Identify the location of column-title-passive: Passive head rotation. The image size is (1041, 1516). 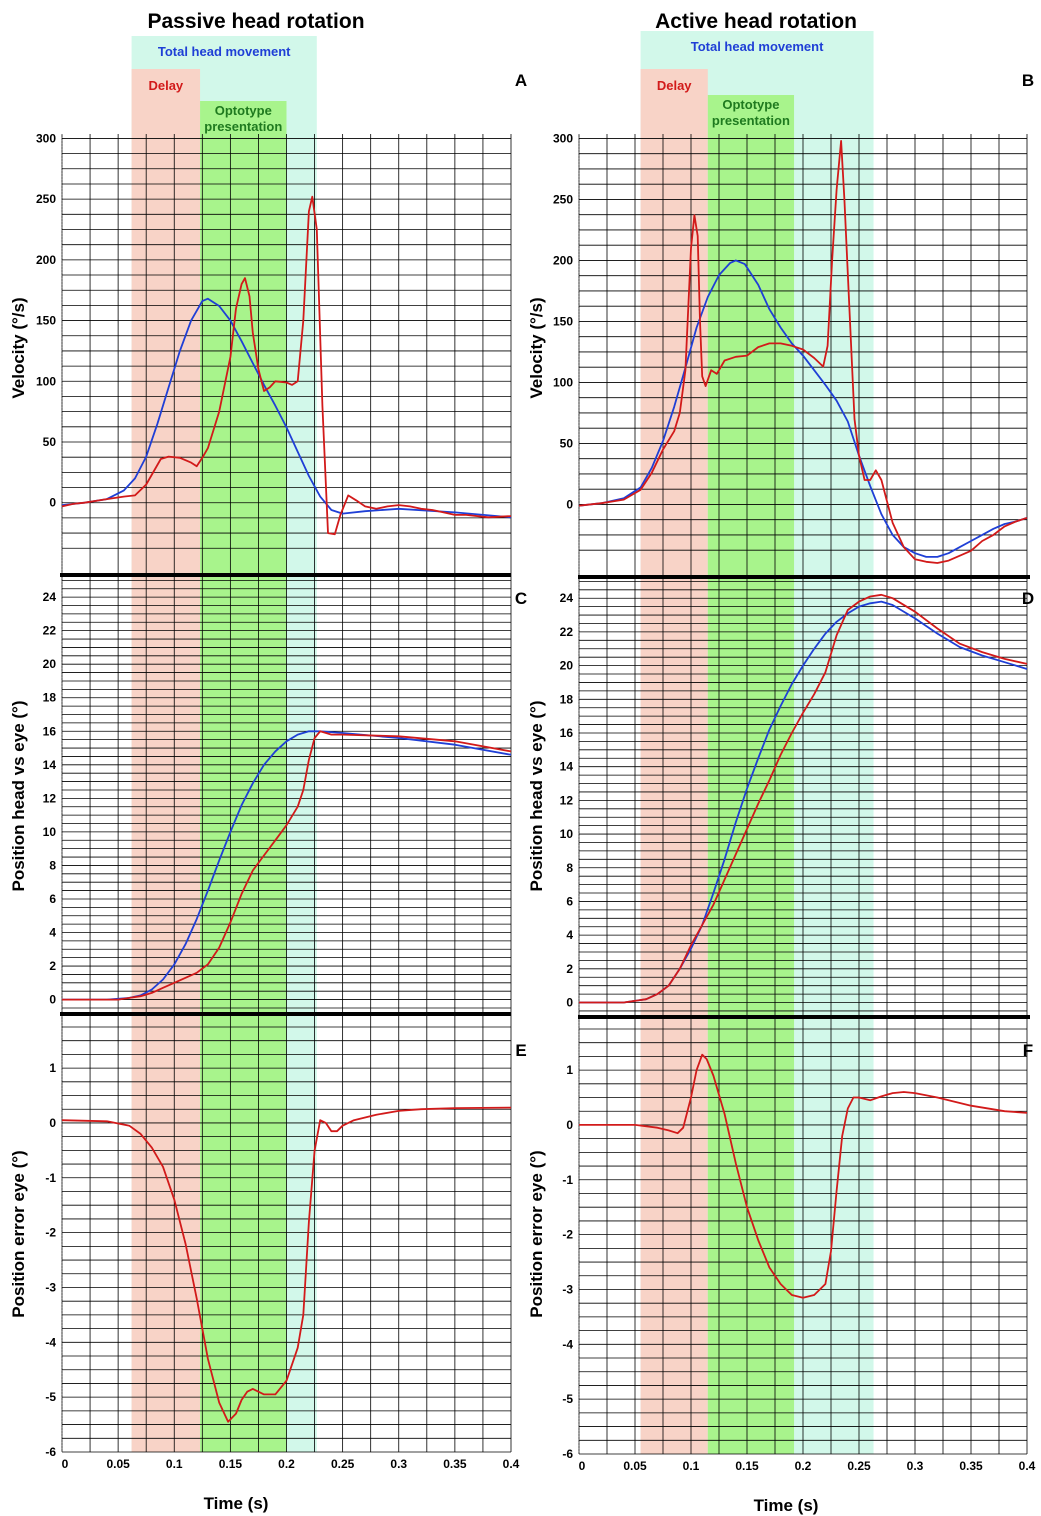
(255, 21).